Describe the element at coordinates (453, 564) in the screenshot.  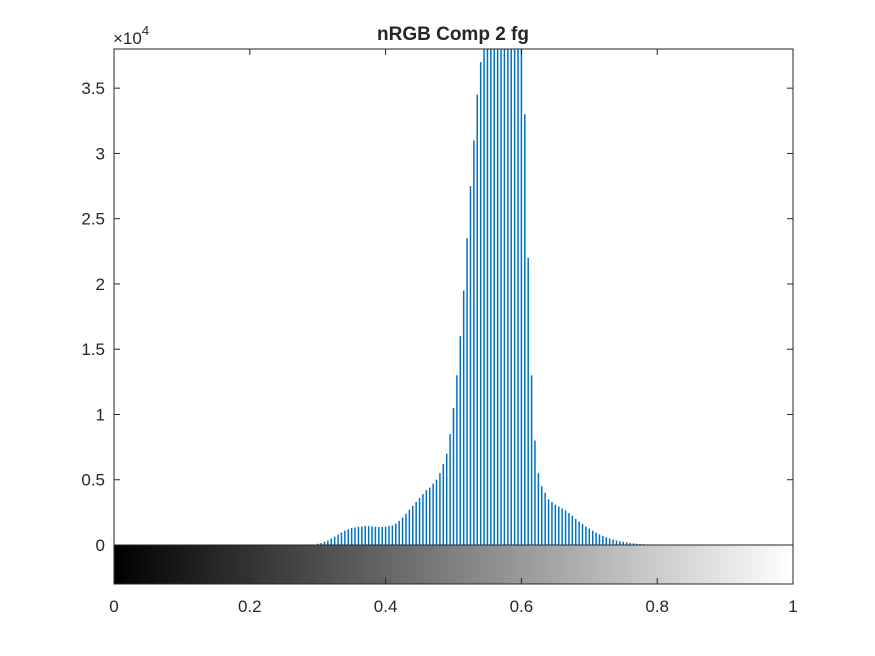
I see `grayscale-colorbar` at that location.